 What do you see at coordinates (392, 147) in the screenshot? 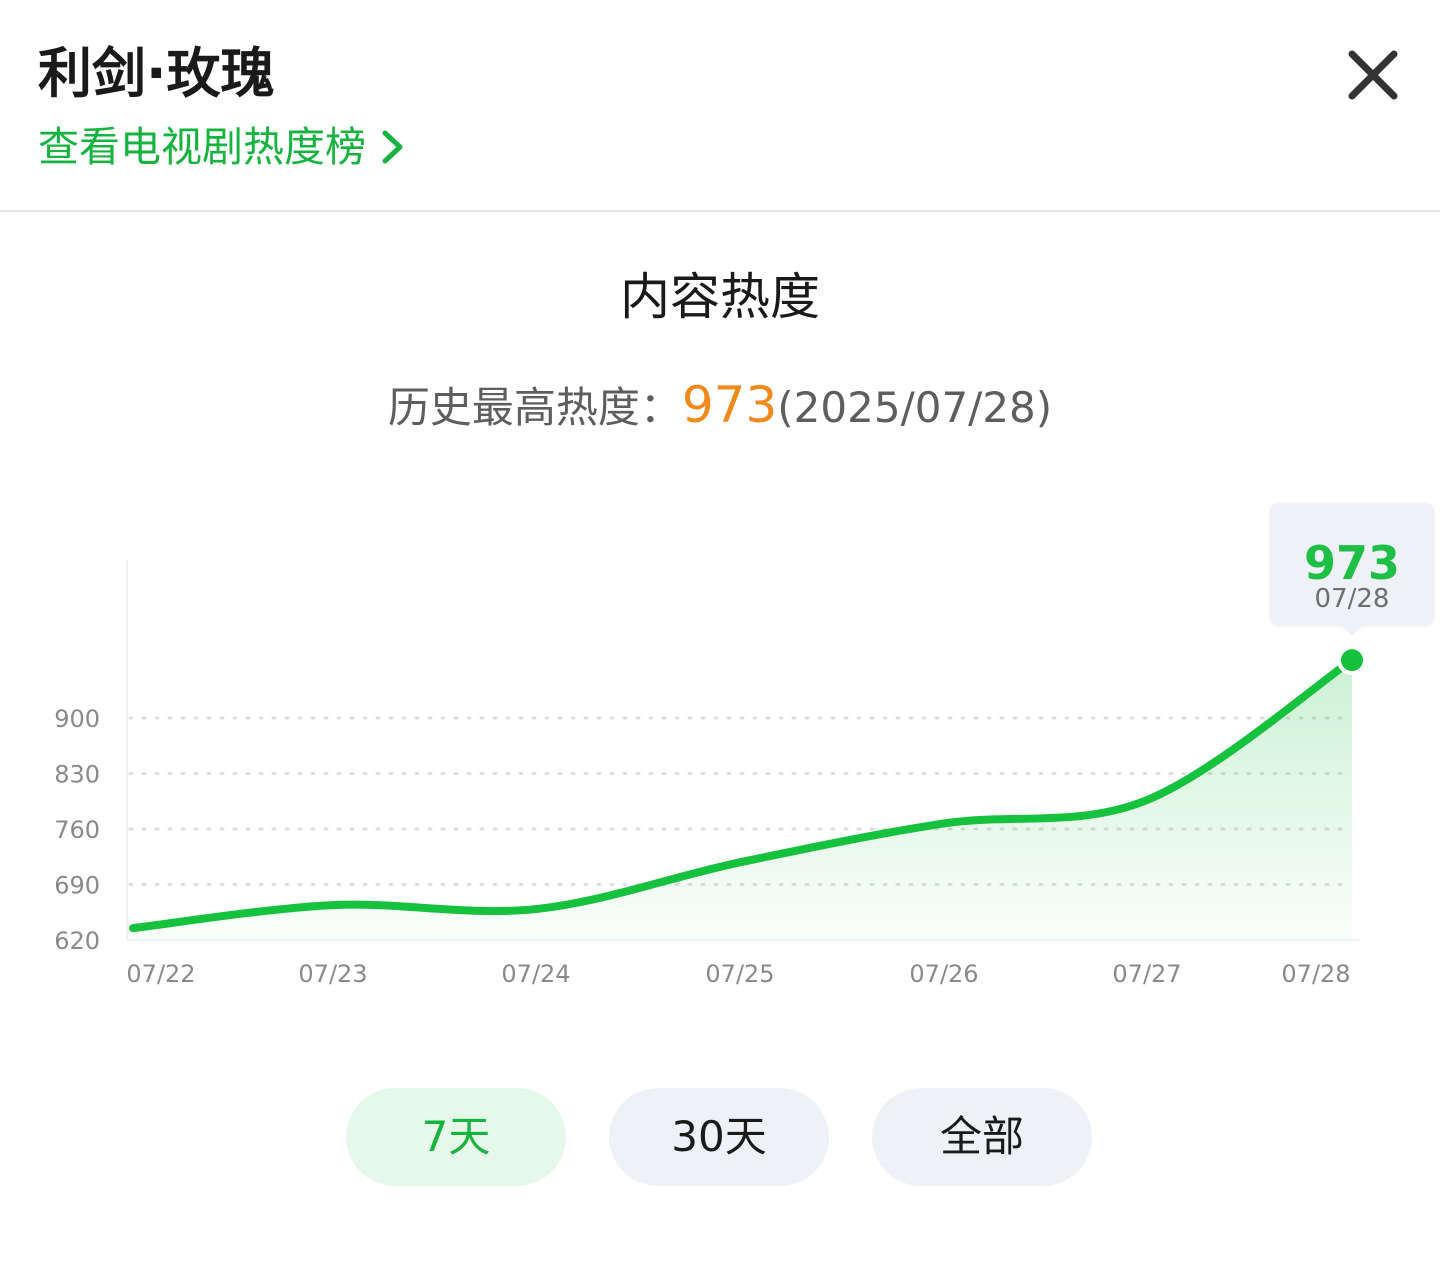
I see `chevron-right-icon` at bounding box center [392, 147].